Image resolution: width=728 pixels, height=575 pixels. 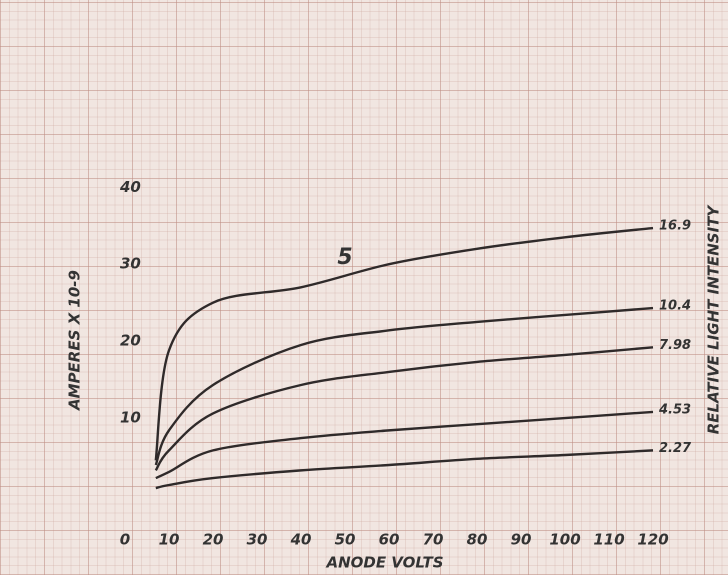 I want to click on y-tick-label: 40, so click(x=130, y=187).